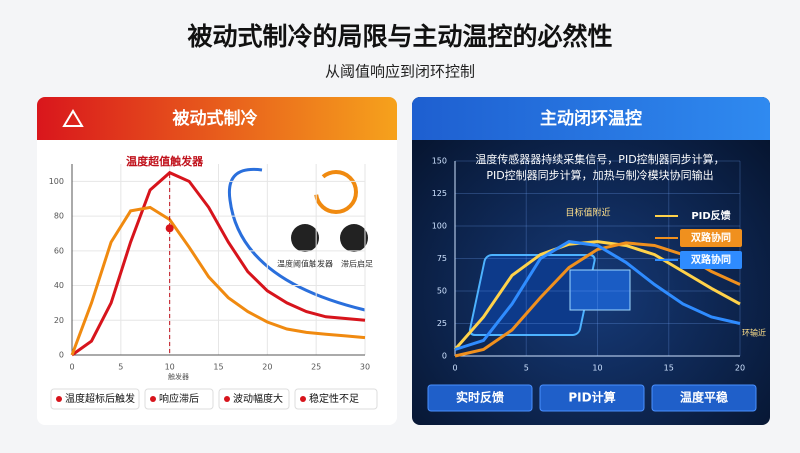  Describe the element at coordinates (316, 367) in the screenshot. I see `x-tick-label: 25` at that location.